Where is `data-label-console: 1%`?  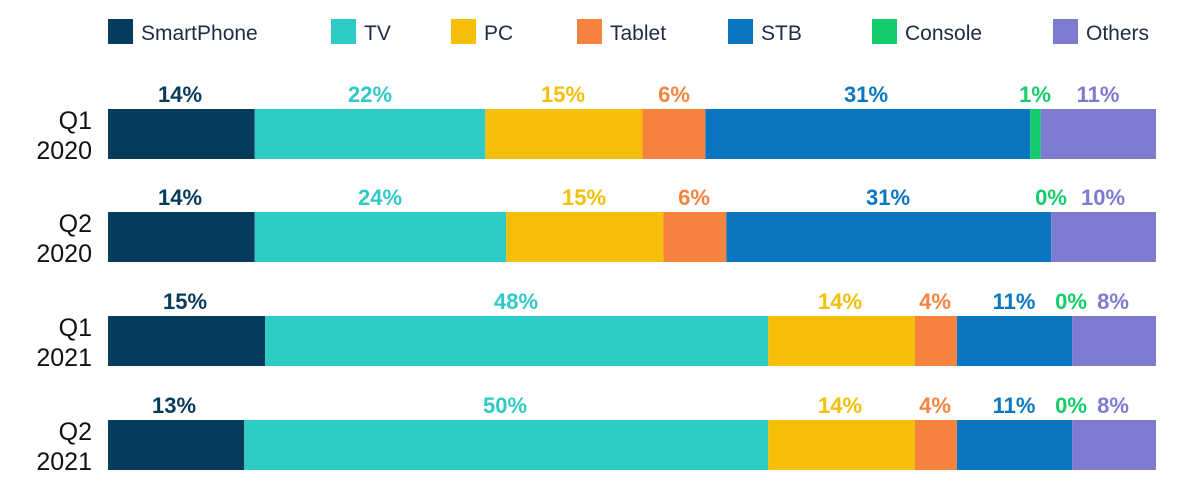 data-label-console: 1% is located at coordinates (1035, 94).